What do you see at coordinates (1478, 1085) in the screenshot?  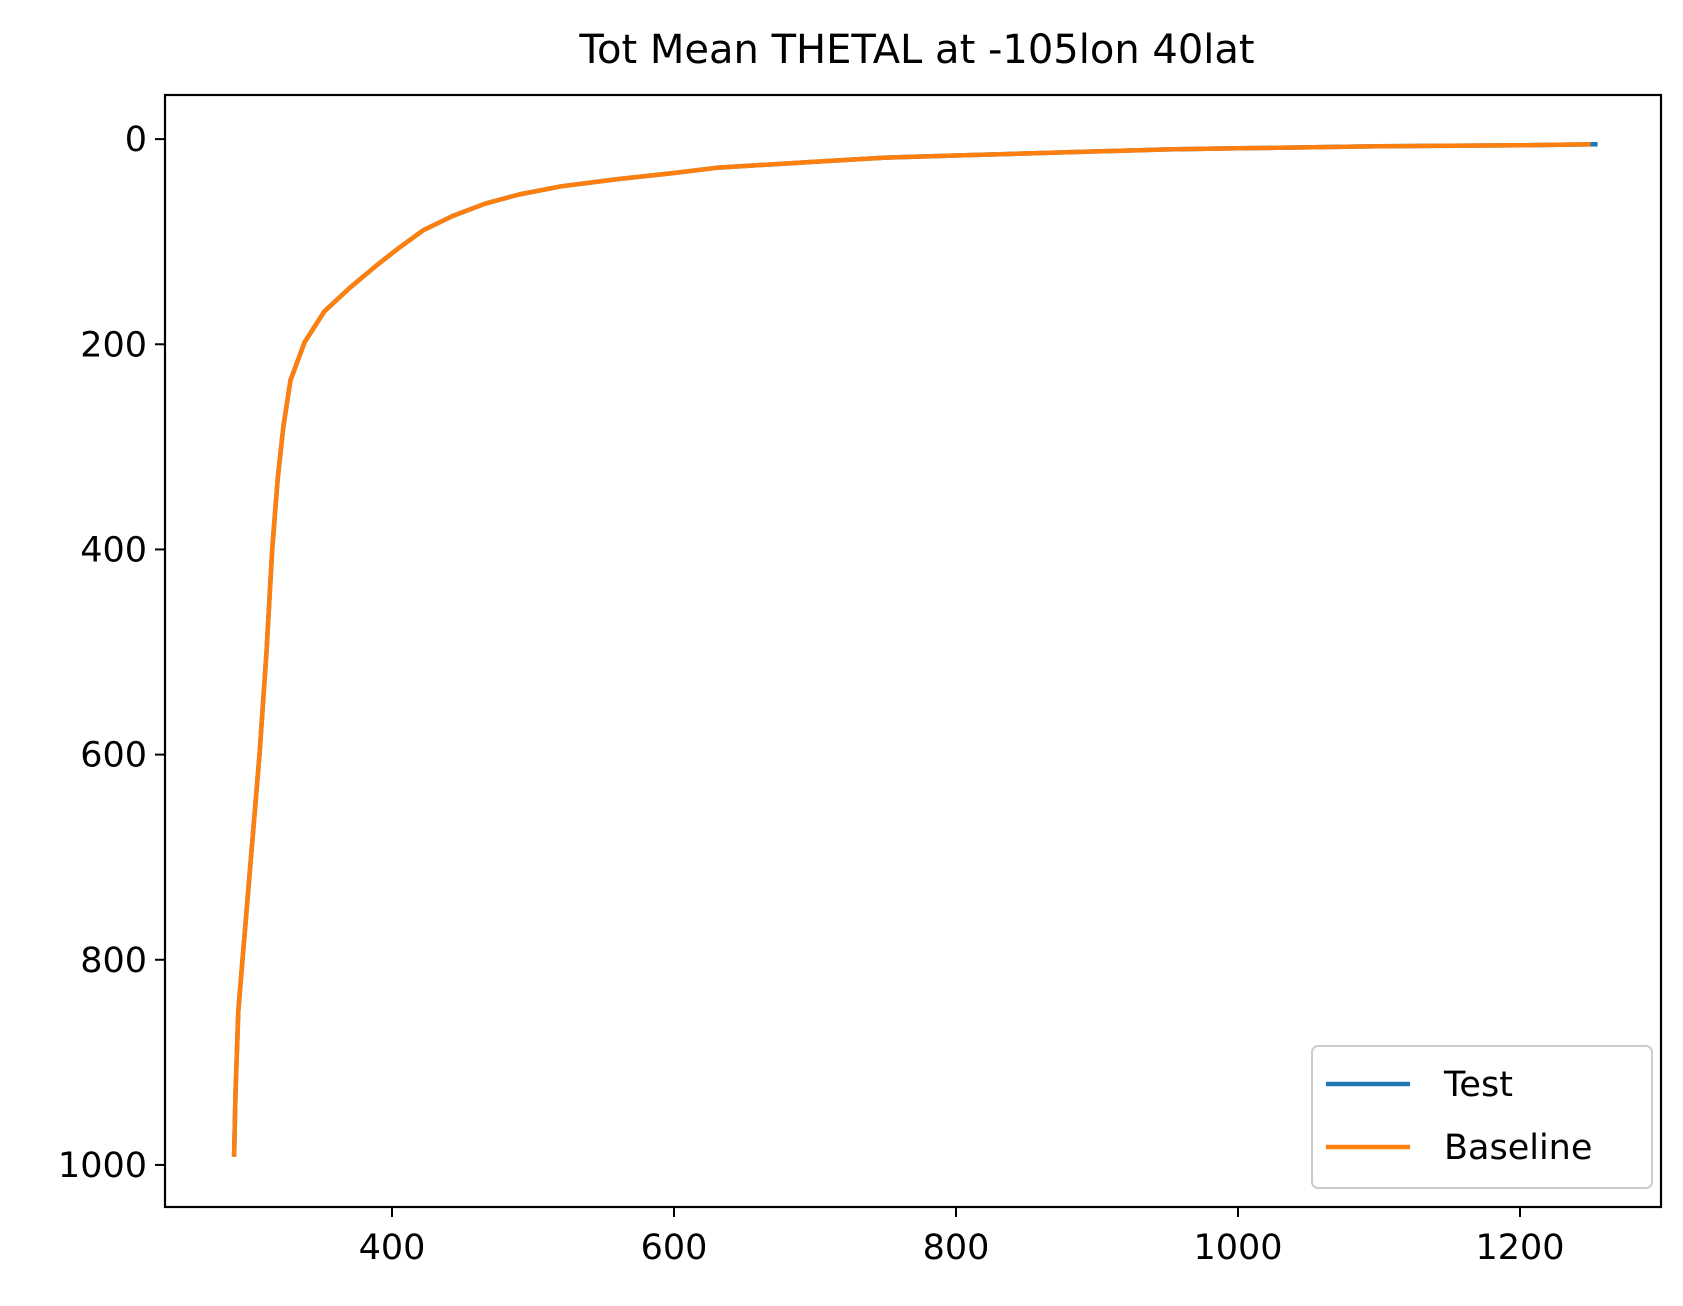 I see `legend-label-test: Test` at bounding box center [1478, 1085].